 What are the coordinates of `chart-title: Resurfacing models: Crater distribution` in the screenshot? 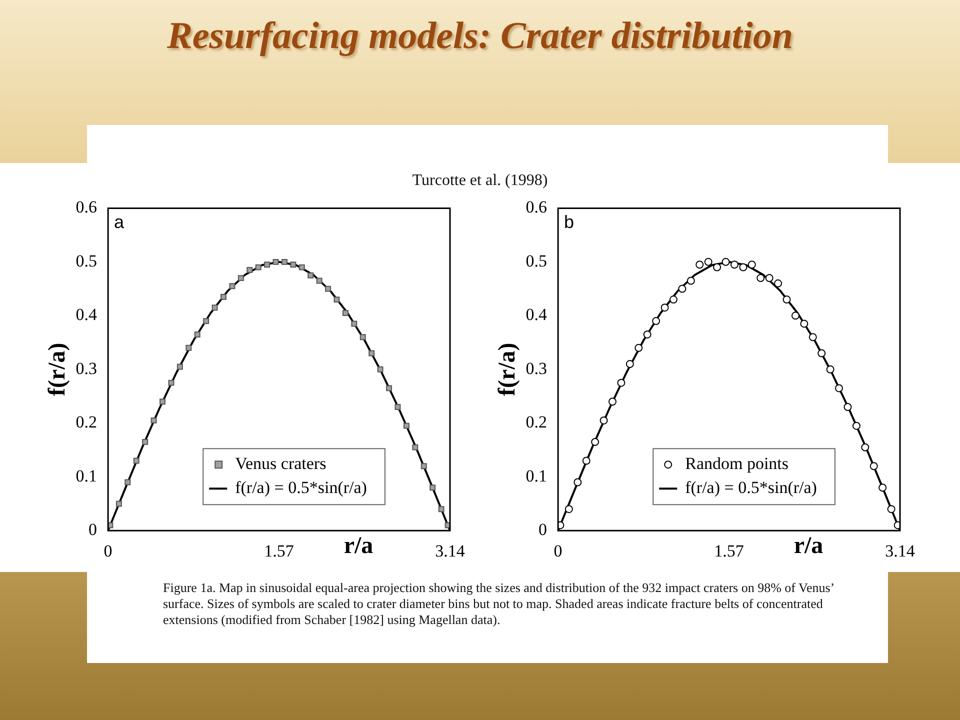 It's located at (480, 36).